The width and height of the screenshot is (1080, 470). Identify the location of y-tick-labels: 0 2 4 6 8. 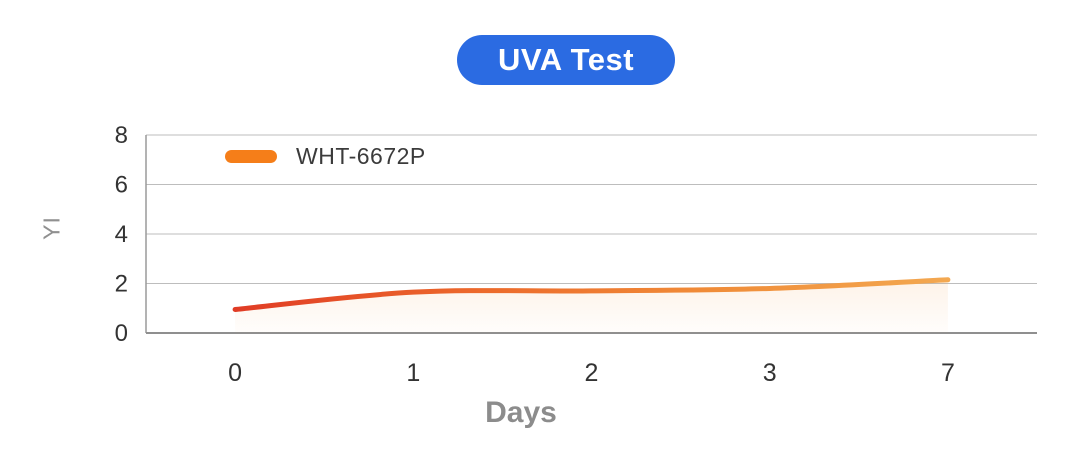
(121, 234).